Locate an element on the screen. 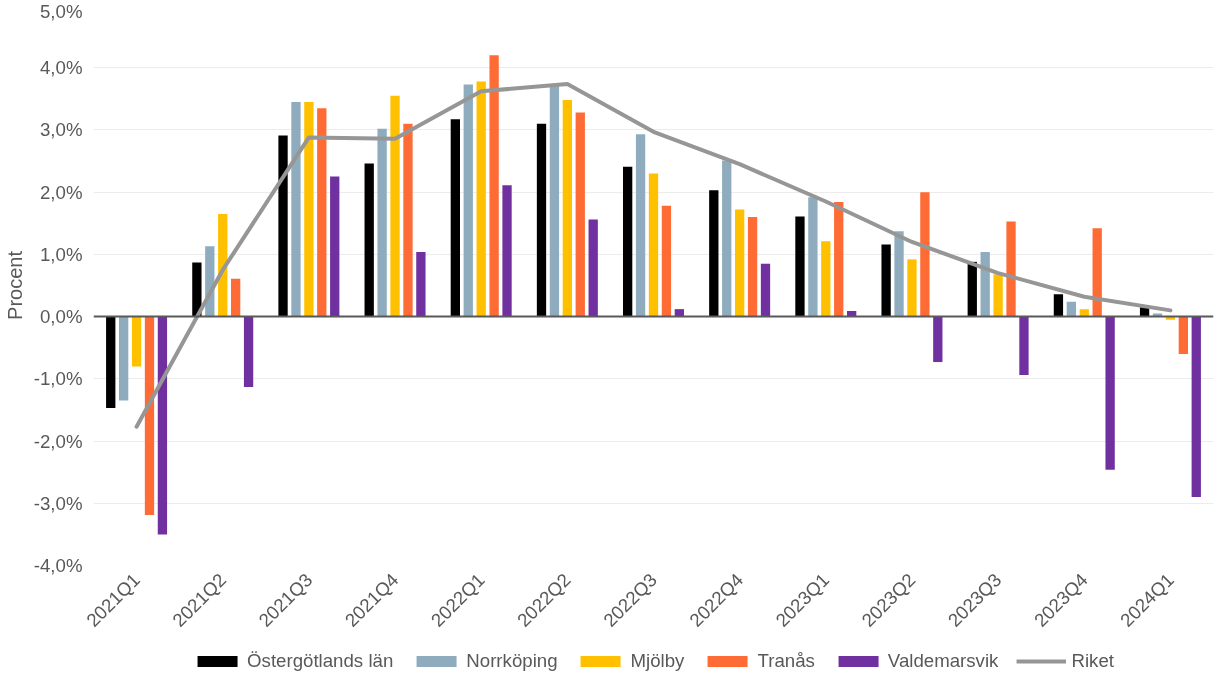 The image size is (1223, 681). y-tick-label: 1,0% is located at coordinates (61, 254).